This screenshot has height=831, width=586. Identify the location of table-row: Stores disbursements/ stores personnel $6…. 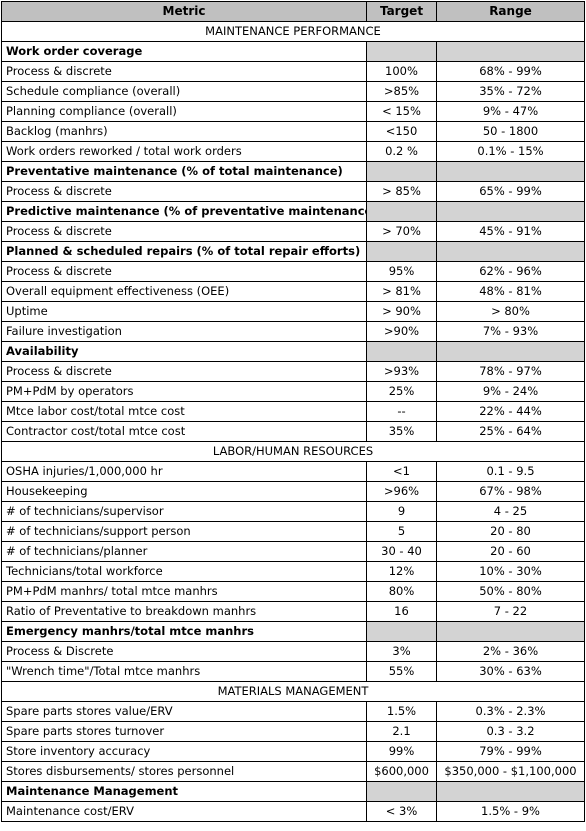
(293, 771).